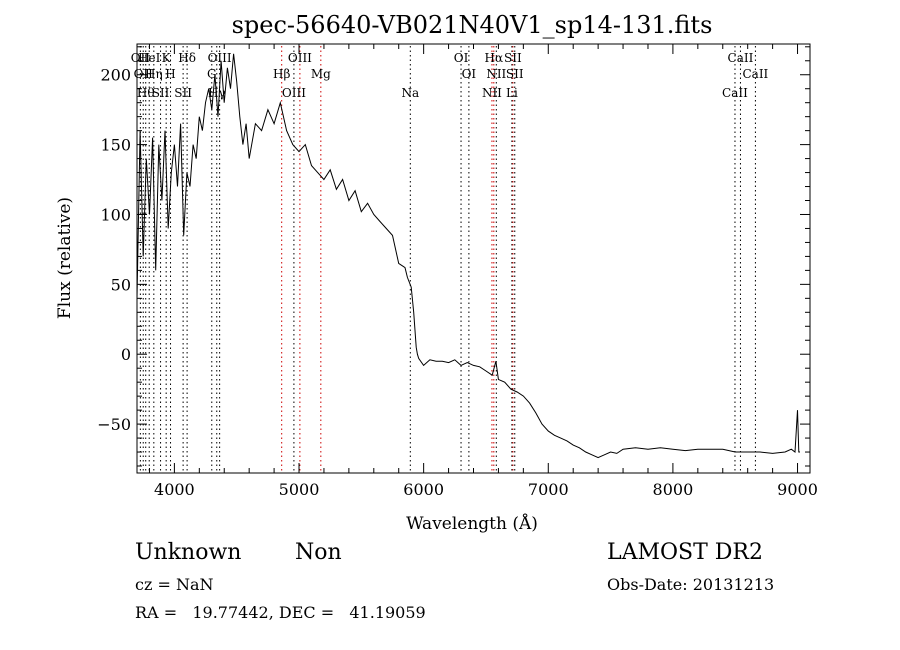 The width and height of the screenshot is (900, 650). What do you see at coordinates (154, 74) in the screenshot?
I see `spectral-line-label: Hη` at bounding box center [154, 74].